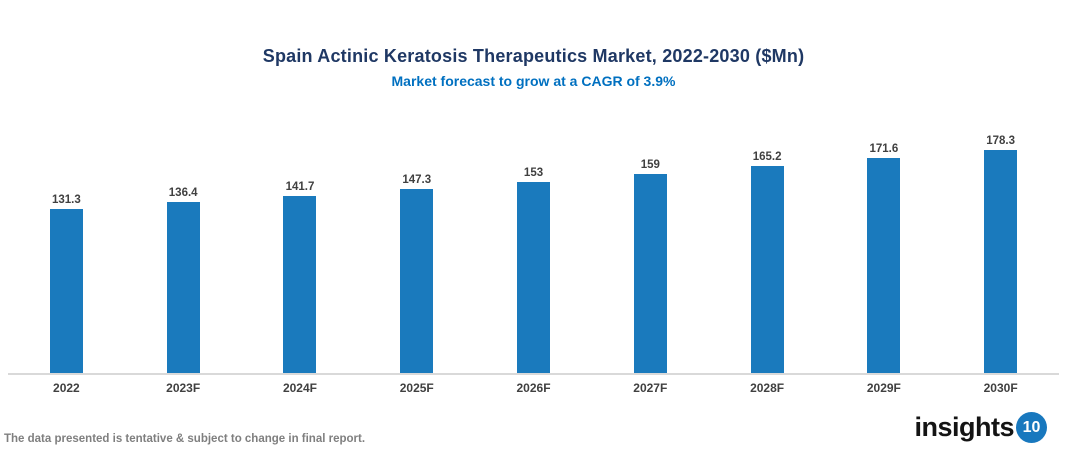 The width and height of the screenshot is (1067, 454). Describe the element at coordinates (964, 427) in the screenshot. I see `logo-wordmark: insights` at that location.